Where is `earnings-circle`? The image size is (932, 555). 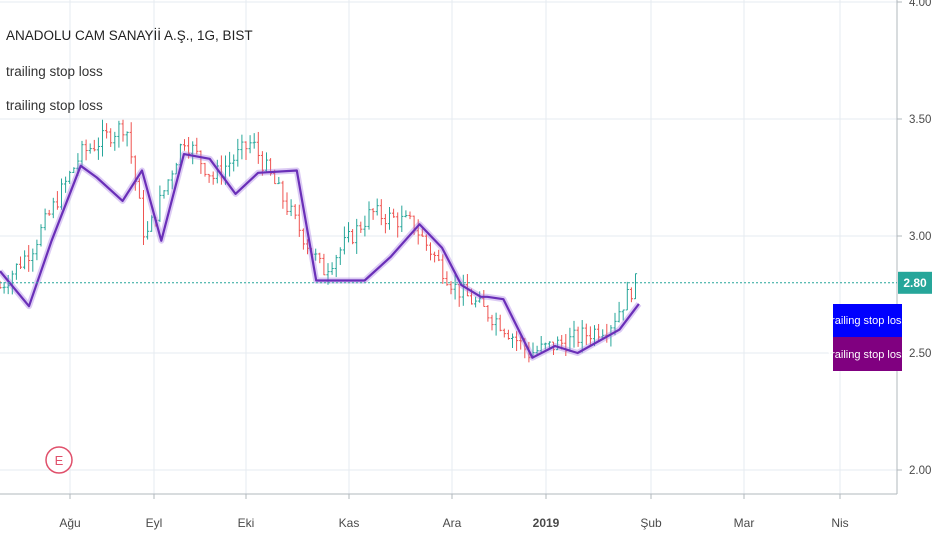
earnings-circle is located at coordinates (59, 460).